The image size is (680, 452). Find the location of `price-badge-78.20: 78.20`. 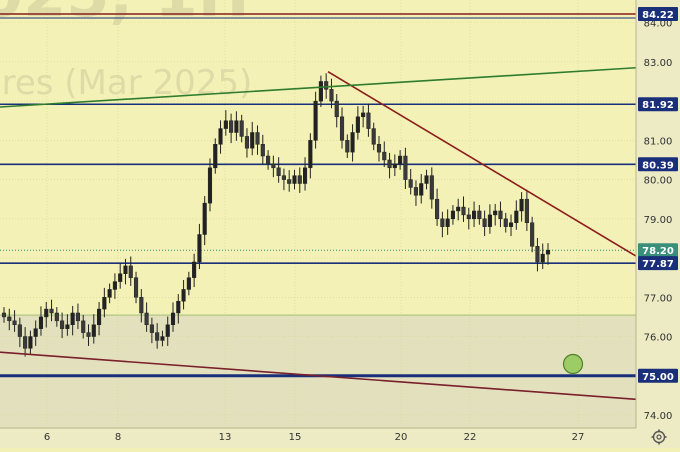

price-badge-78.20: 78.20 is located at coordinates (658, 250).